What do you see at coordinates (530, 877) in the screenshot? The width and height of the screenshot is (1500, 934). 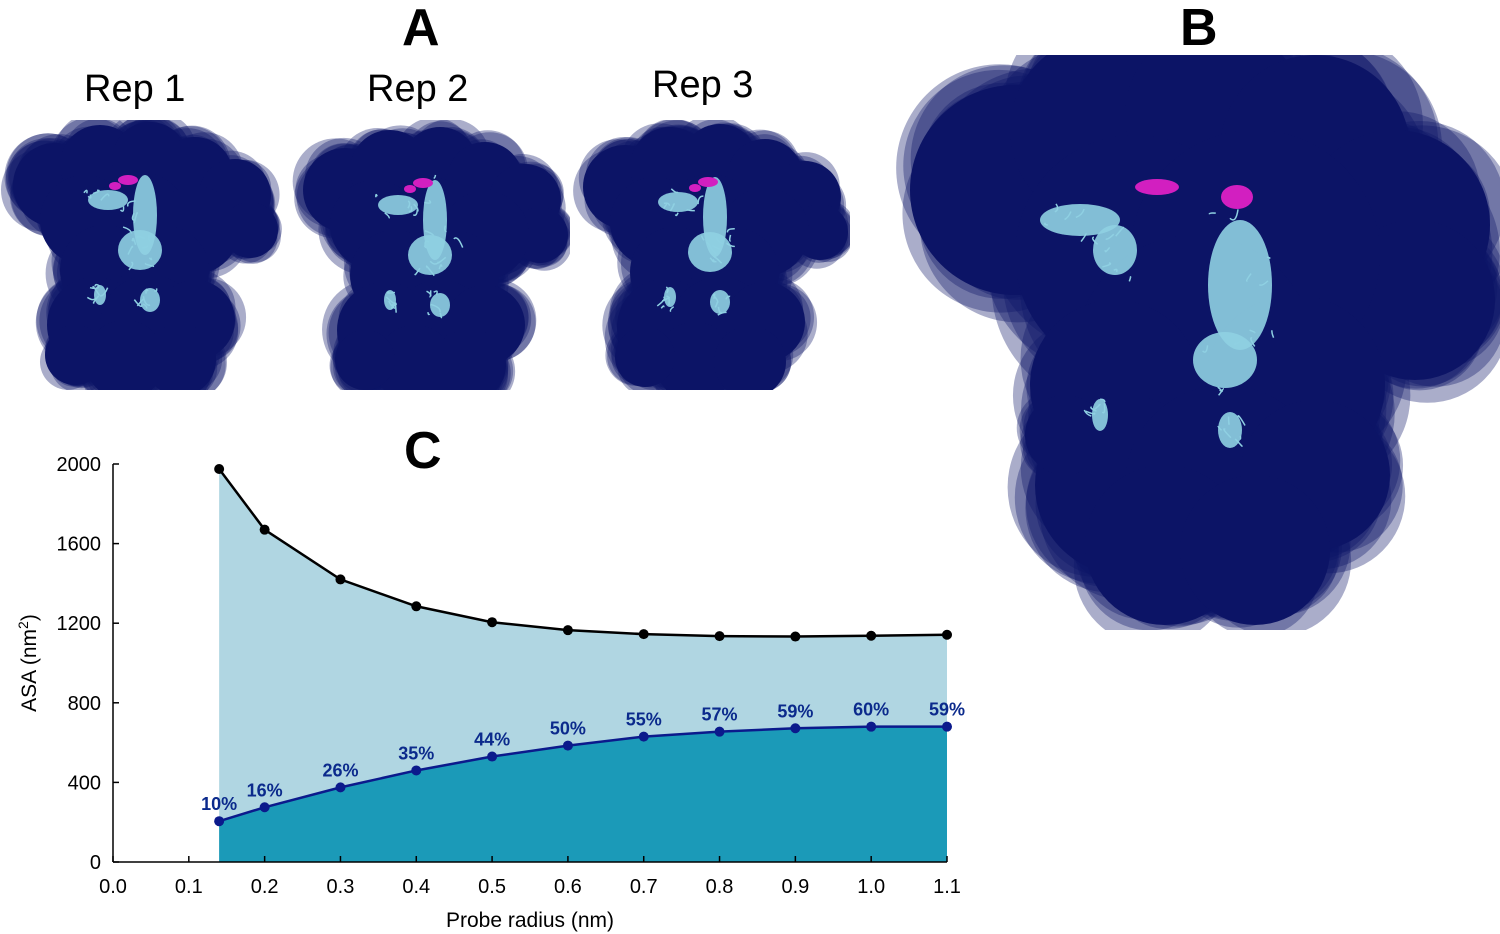 I see `x-axis-ticks: 0.0 0.1 0.2 0.3 0.4 0.5 0.6 0.7 0.8 0.9 1.0 1.1` at bounding box center [530, 877].